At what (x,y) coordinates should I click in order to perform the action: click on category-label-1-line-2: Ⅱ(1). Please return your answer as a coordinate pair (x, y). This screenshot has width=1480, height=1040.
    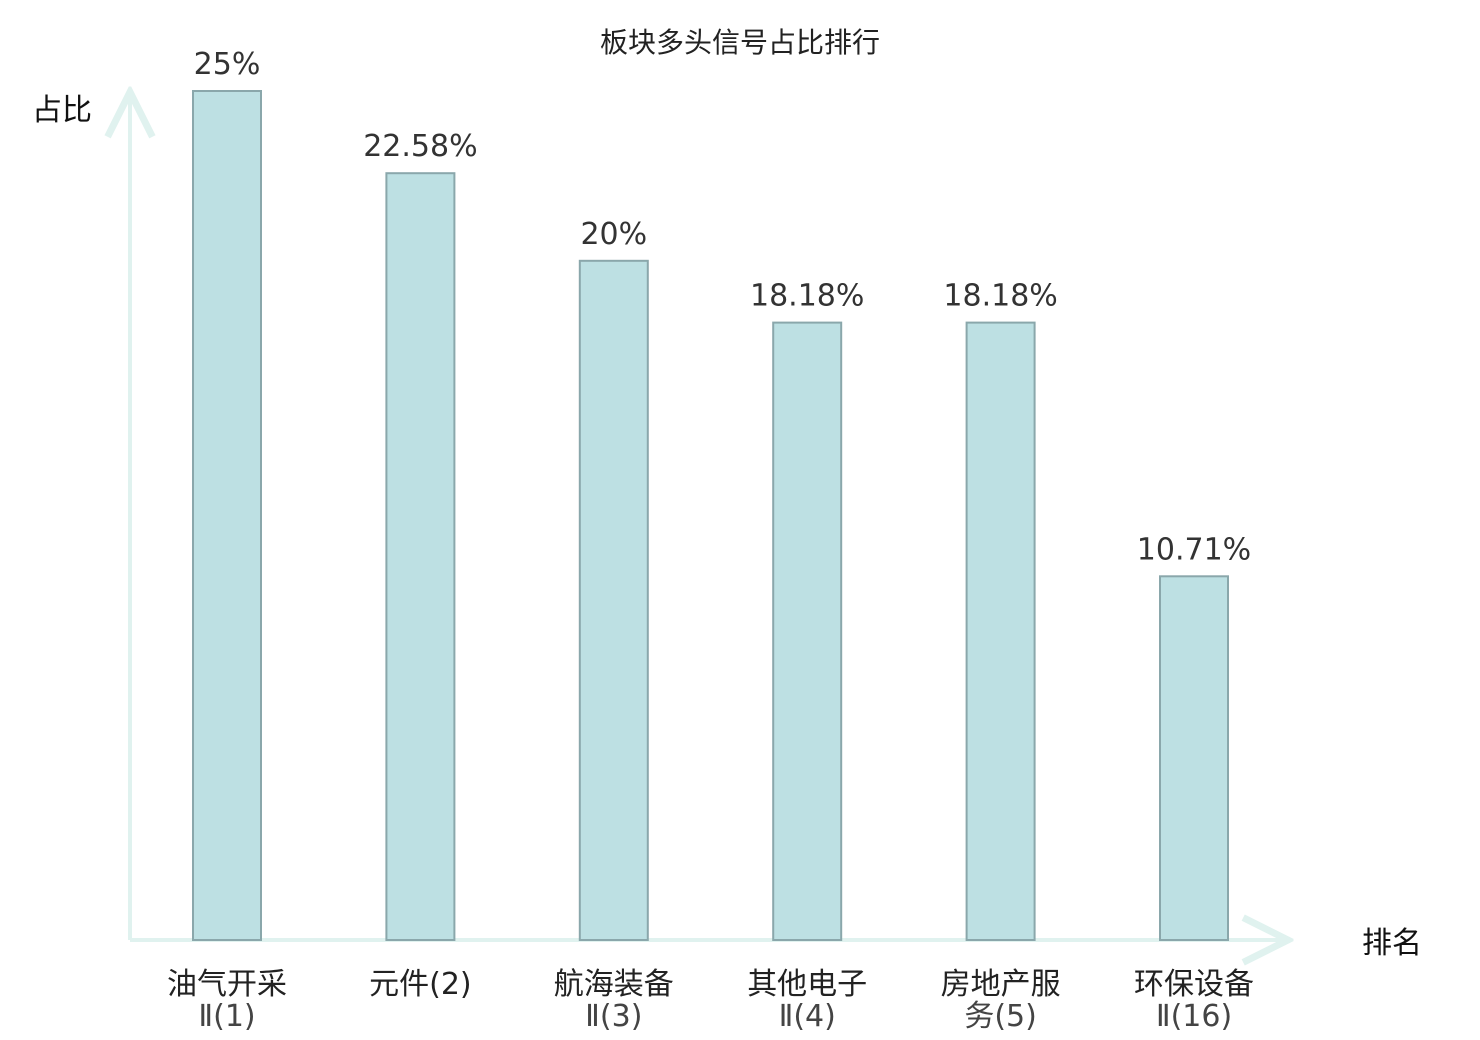
    Looking at the image, I should click on (226, 1016).